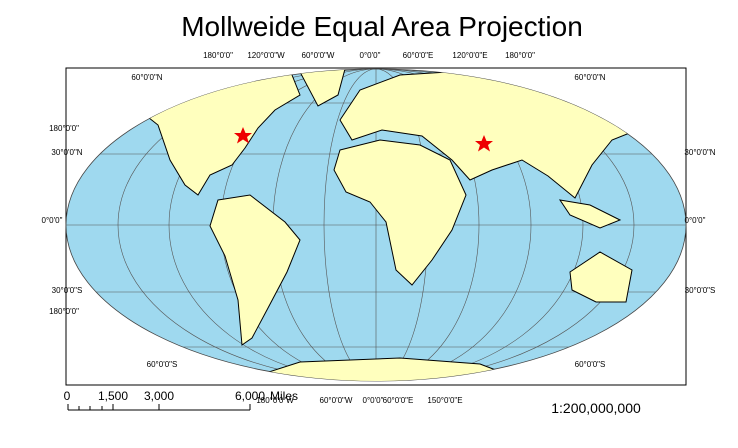  Describe the element at coordinates (444, 400) in the screenshot. I see `graticule-label: 150°0'0"E` at that location.